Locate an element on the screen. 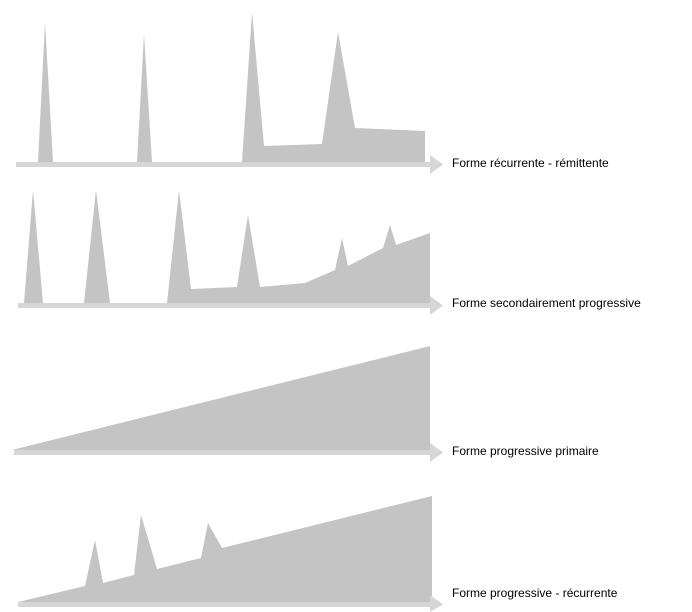  panel-progressive-primaire is located at coordinates (227, 404).